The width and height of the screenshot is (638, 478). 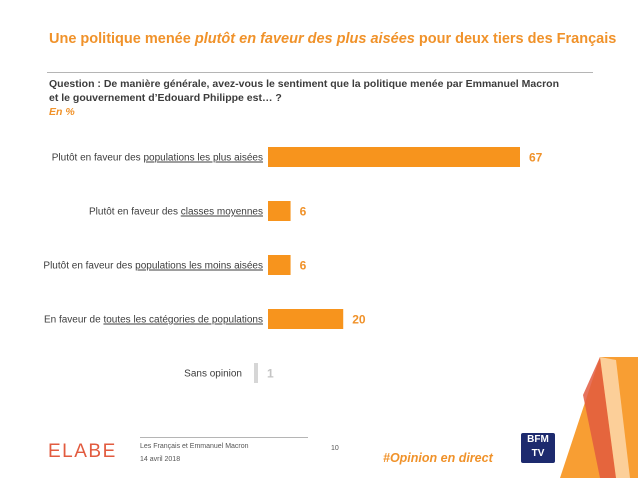 What do you see at coordinates (359, 320) in the screenshot?
I see `value-label-4: 20` at bounding box center [359, 320].